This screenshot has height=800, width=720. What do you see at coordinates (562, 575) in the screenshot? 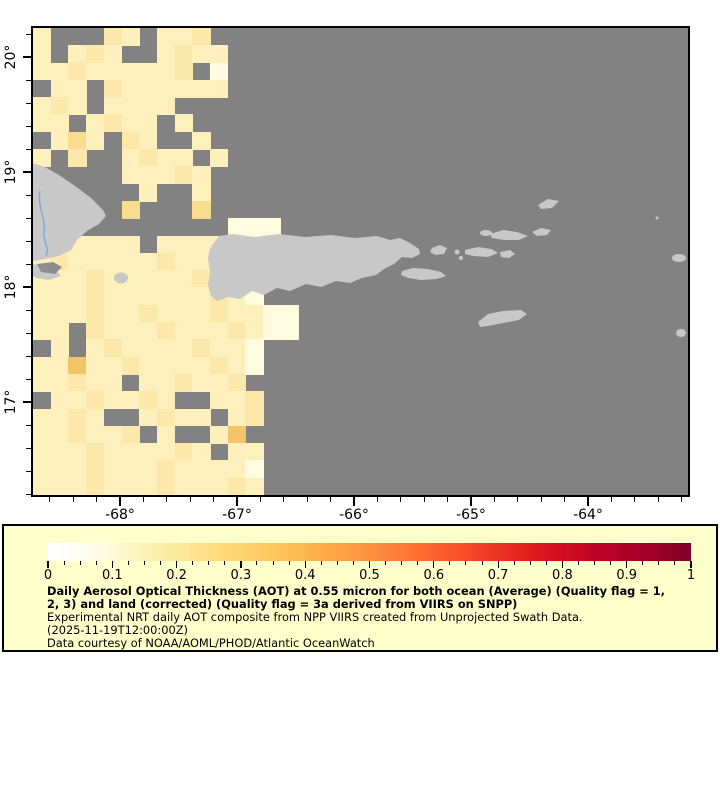
I see `colorbar-tick-label: 0.8` at bounding box center [562, 575].